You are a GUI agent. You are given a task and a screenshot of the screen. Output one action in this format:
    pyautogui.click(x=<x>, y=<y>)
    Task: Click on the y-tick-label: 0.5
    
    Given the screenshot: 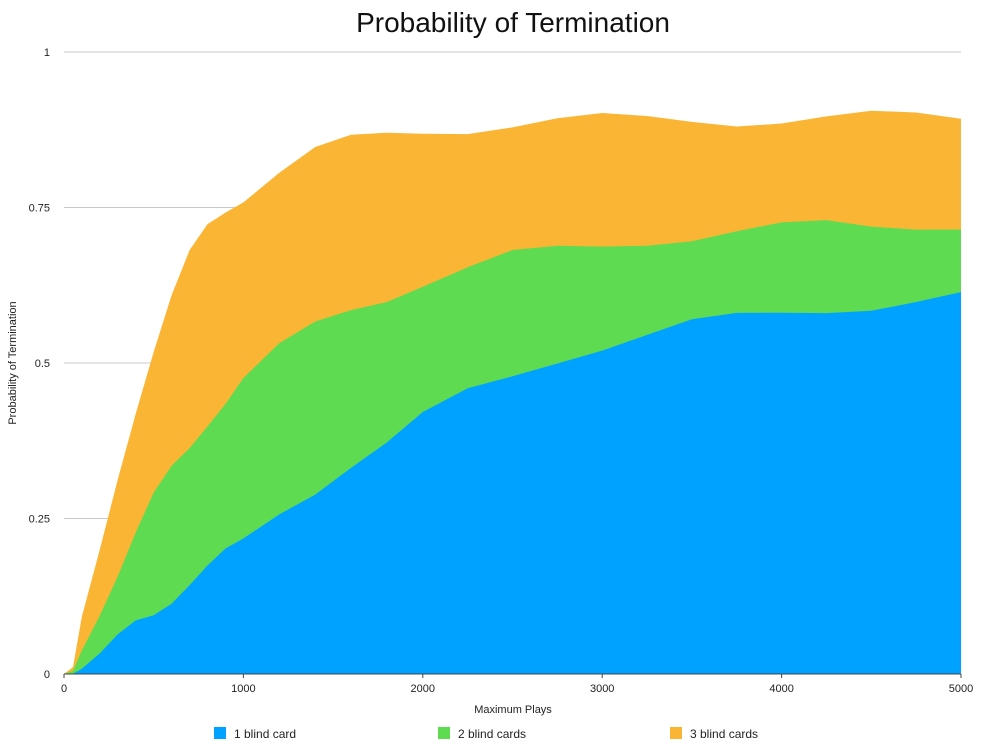 What is the action you would take?
    pyautogui.click(x=42, y=364)
    